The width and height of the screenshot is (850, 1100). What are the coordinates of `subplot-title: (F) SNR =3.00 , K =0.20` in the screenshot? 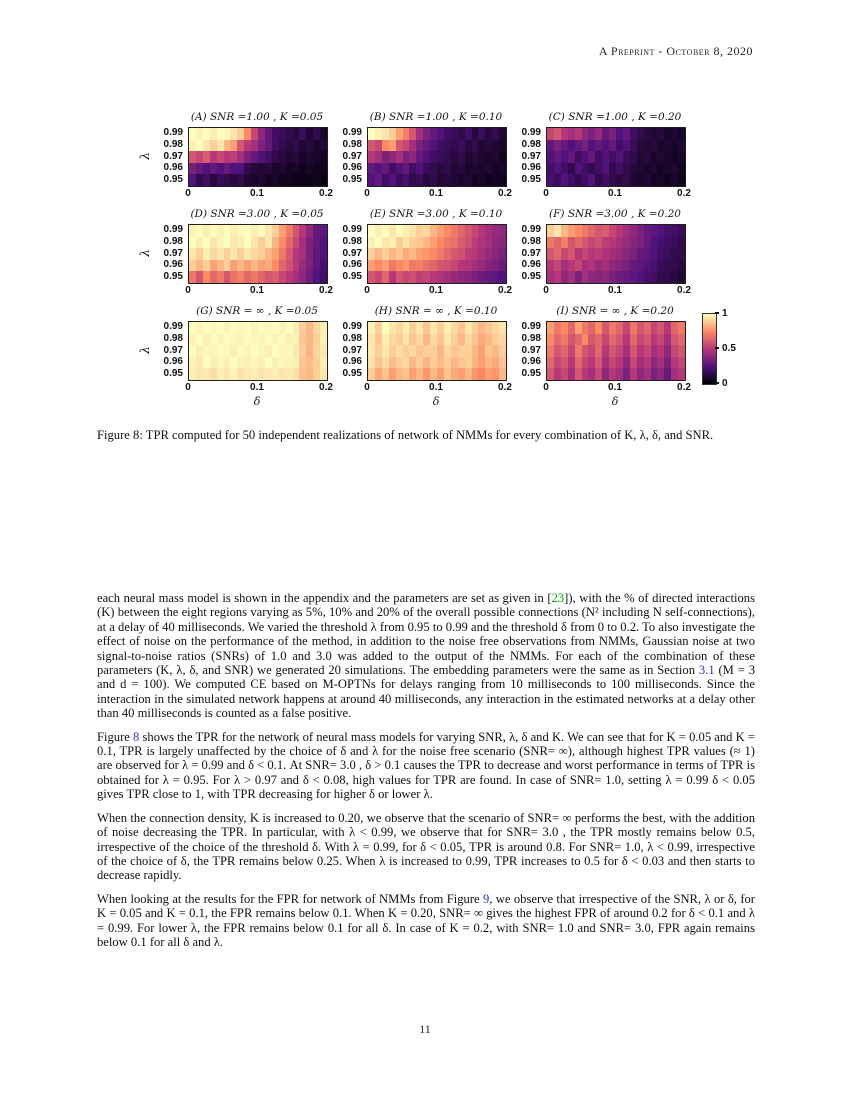 It's located at (615, 214).